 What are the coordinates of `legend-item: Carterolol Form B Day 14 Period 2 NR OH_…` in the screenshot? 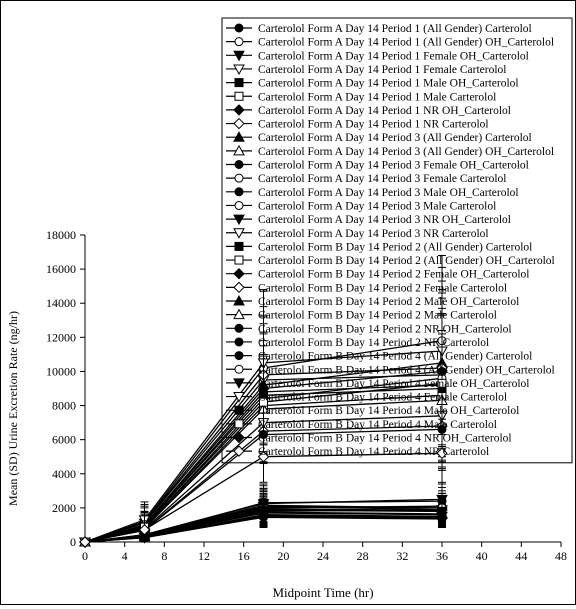 It's located at (369, 329).